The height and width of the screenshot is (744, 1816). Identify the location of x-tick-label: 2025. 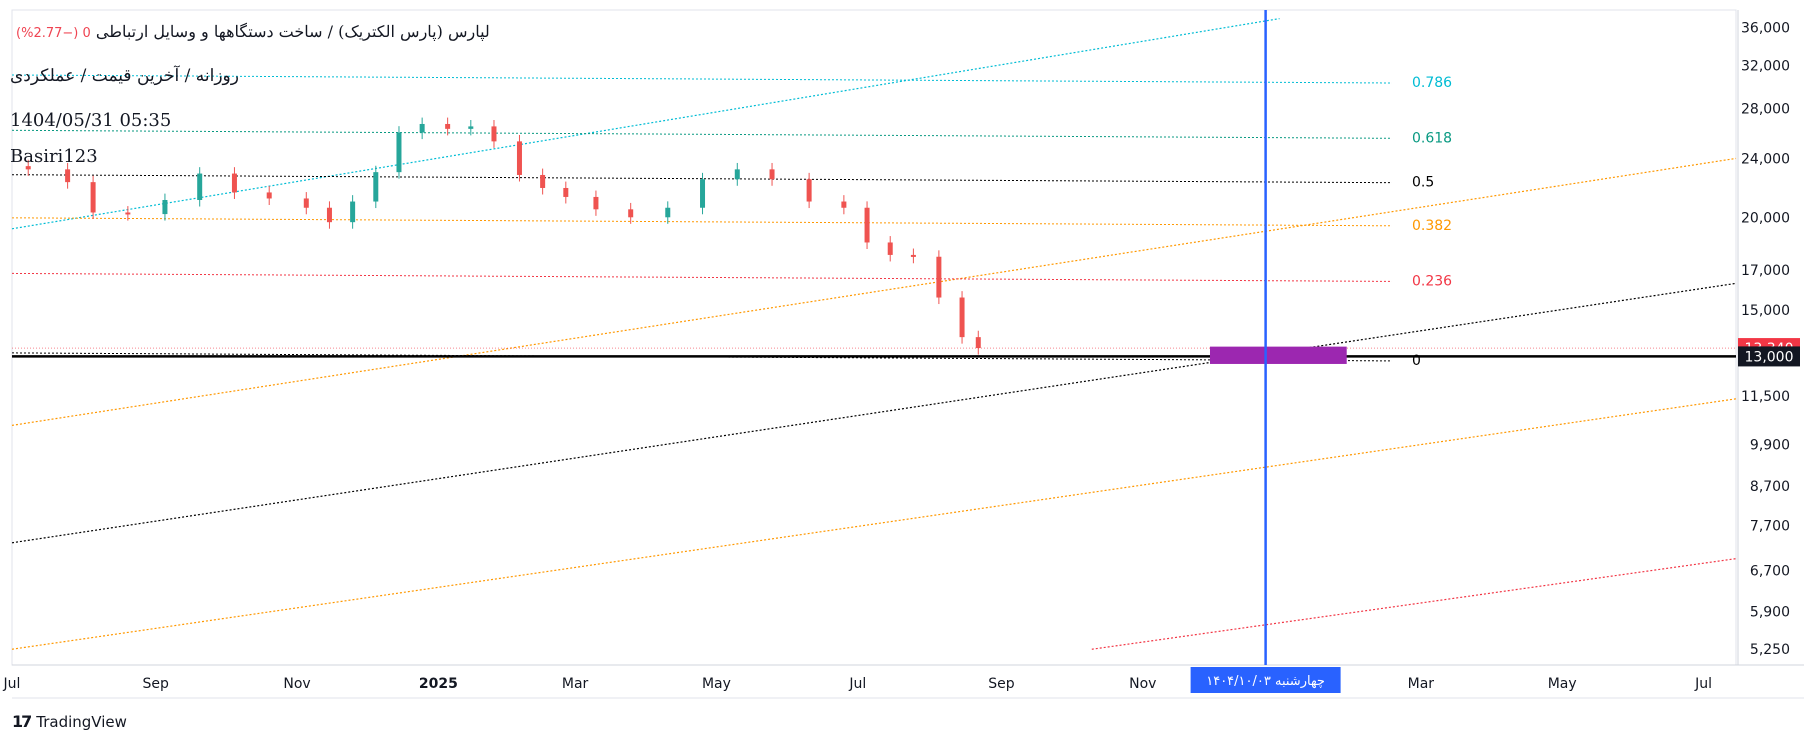
(438, 684).